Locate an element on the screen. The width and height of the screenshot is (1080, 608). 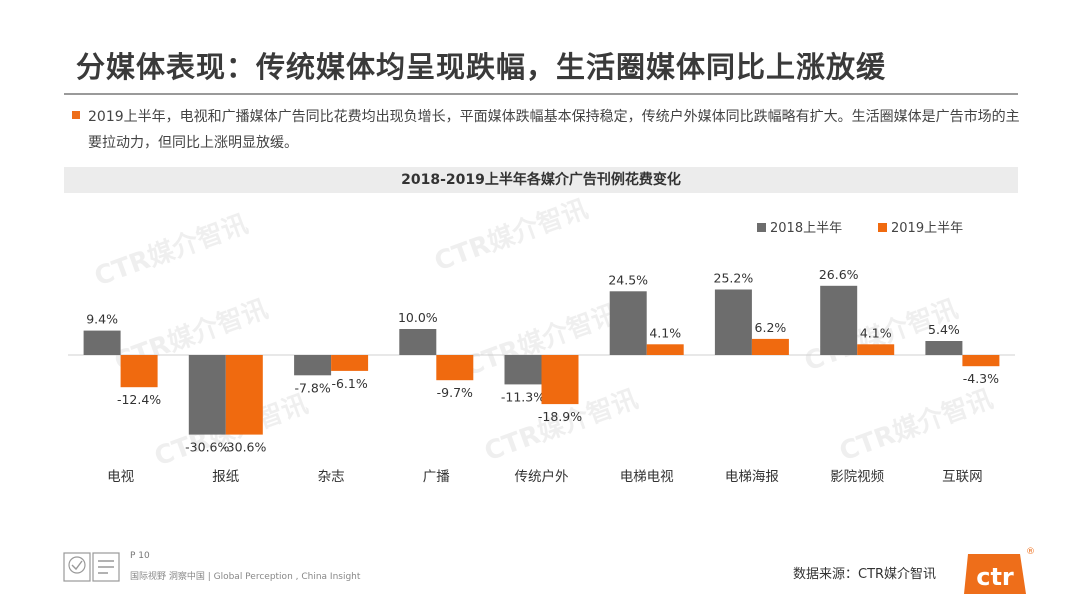
ctr-logo: ctr ® is located at coordinates (999, 570).